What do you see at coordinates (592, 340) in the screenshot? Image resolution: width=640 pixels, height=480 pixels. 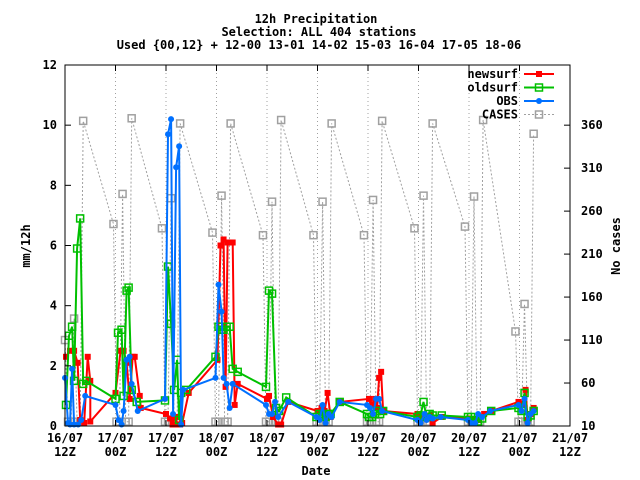 I see `y2-tick-label: 110` at bounding box center [592, 340].